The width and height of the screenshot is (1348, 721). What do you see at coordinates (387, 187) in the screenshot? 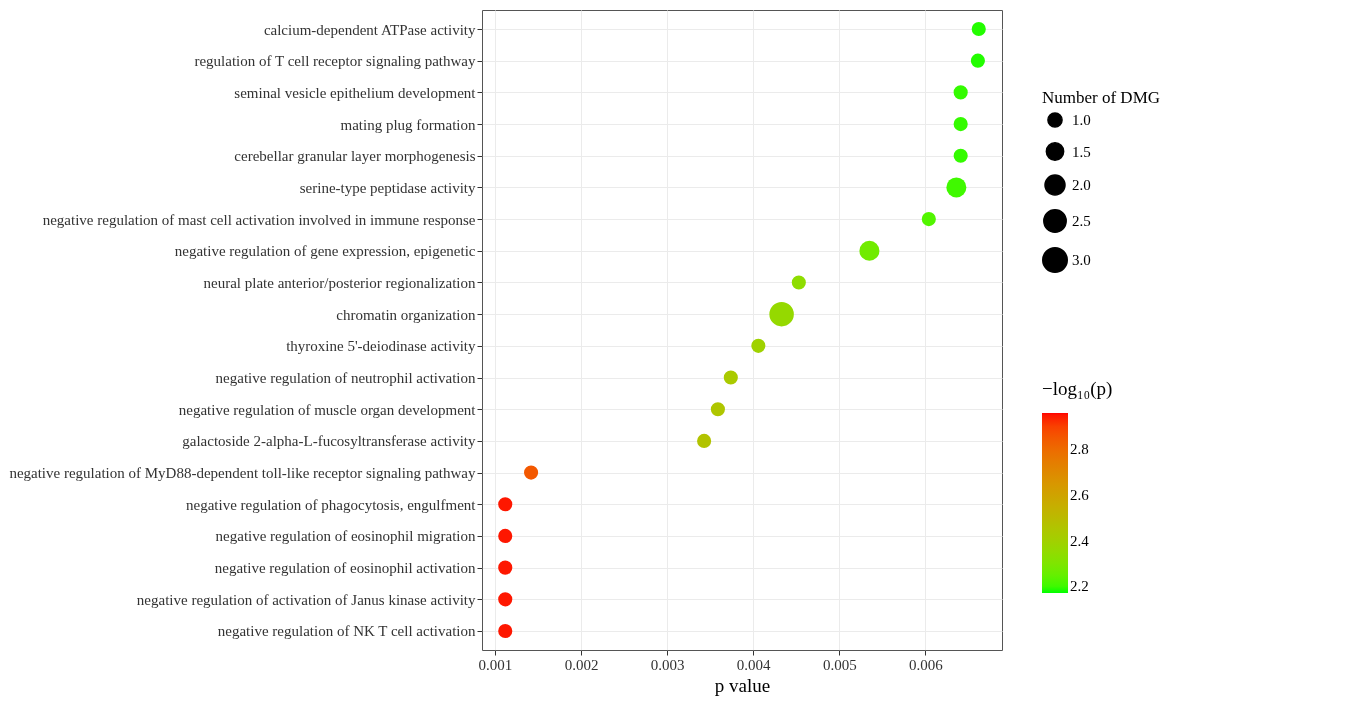
I see `y-tick-label: serine-type peptidase activity` at bounding box center [387, 187].